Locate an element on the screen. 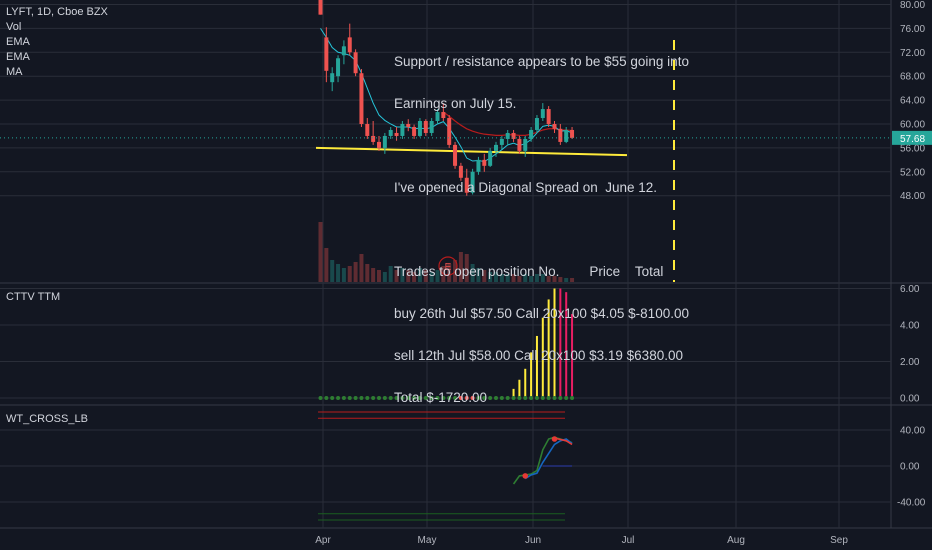 This screenshot has height=550, width=932. time-axis-label: Apr is located at coordinates (323, 540).